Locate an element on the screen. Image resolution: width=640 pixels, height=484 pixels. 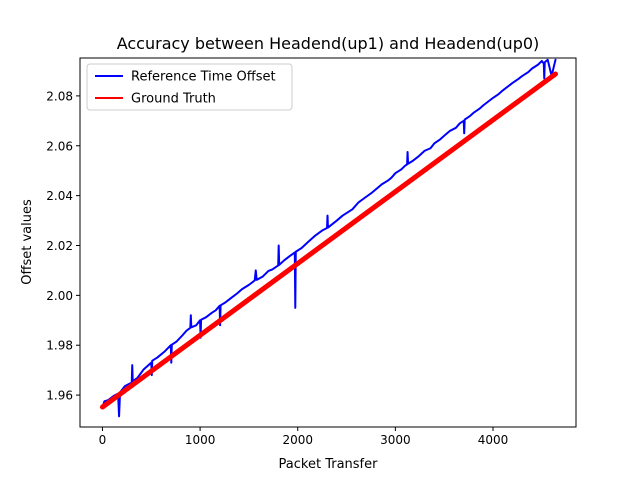
legend-label-reference-time-offset: Reference Time Offset is located at coordinates (203, 77).